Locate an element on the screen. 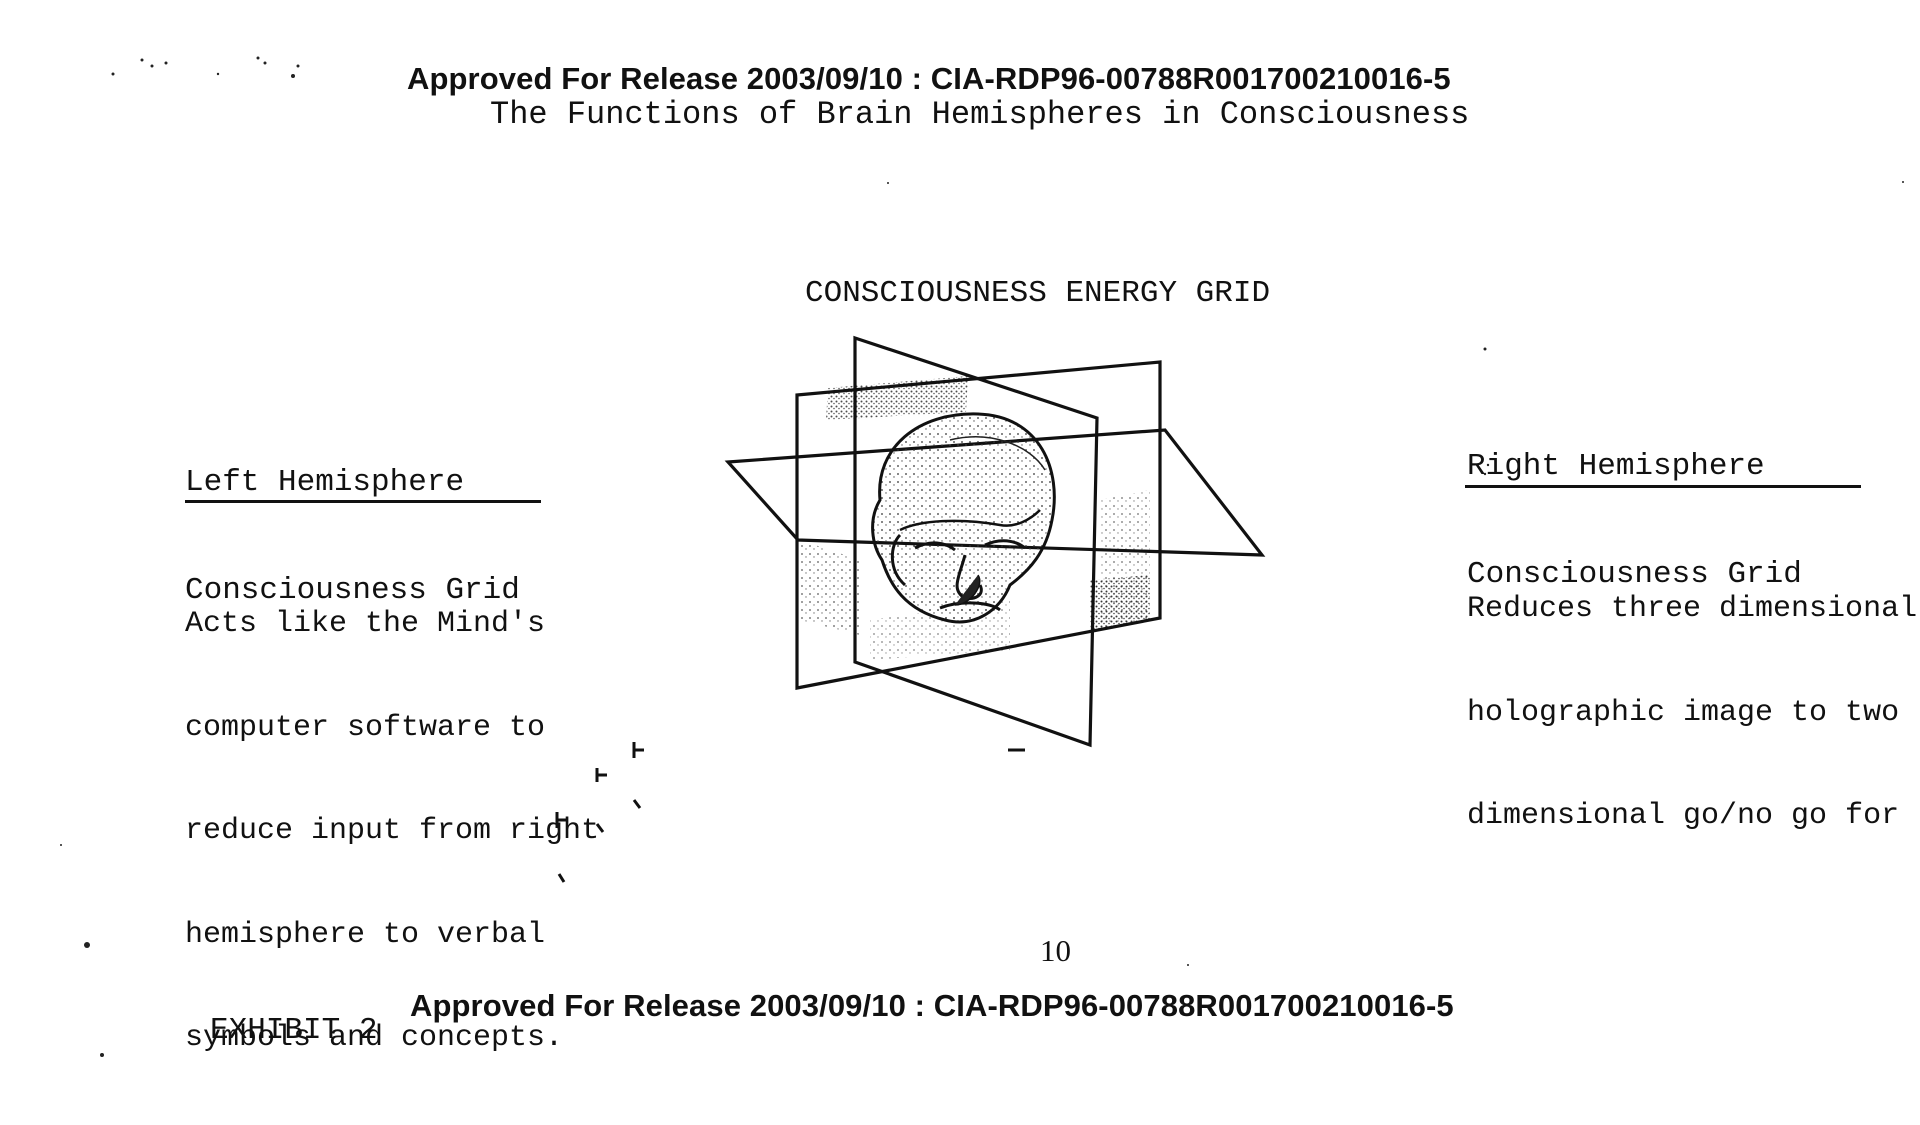  consciousness-grid-diagram is located at coordinates (995, 543).